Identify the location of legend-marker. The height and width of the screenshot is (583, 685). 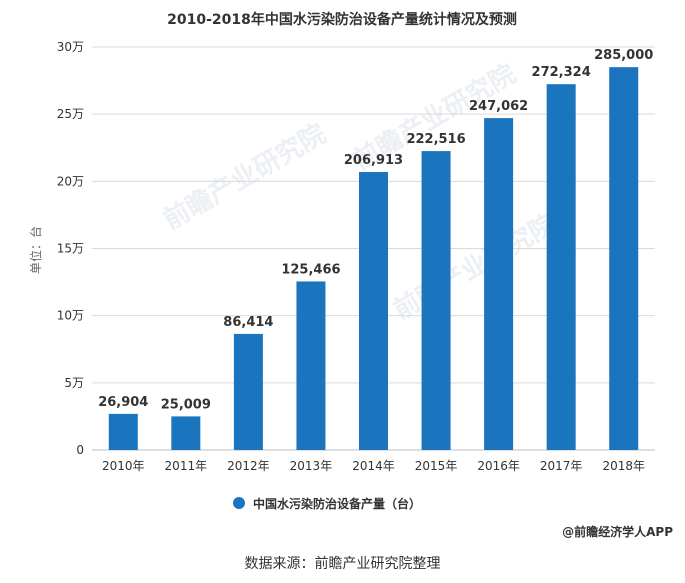
(239, 503).